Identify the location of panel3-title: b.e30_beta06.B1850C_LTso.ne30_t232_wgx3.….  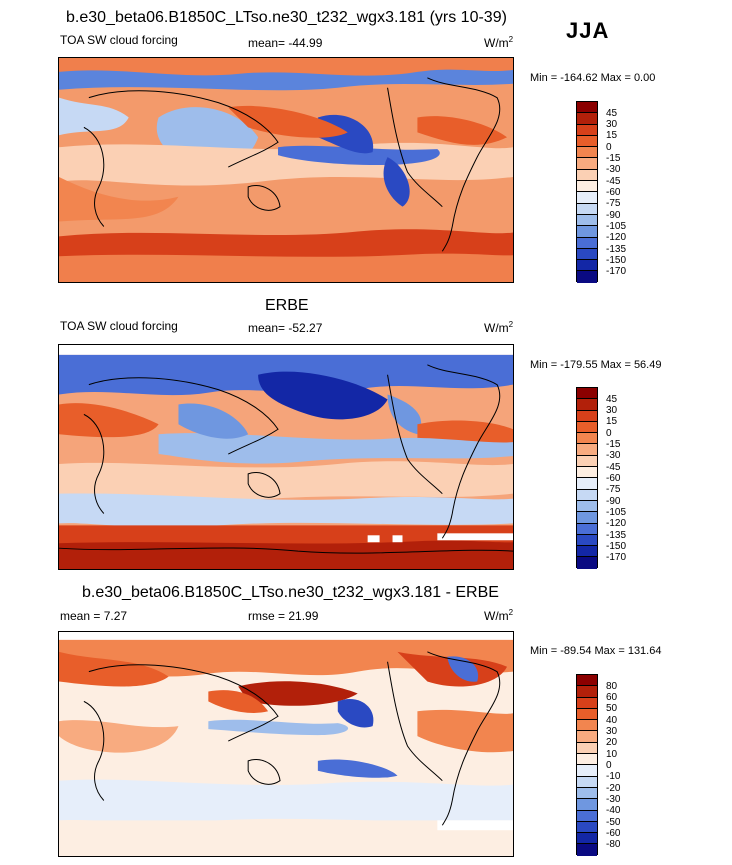
(290, 592).